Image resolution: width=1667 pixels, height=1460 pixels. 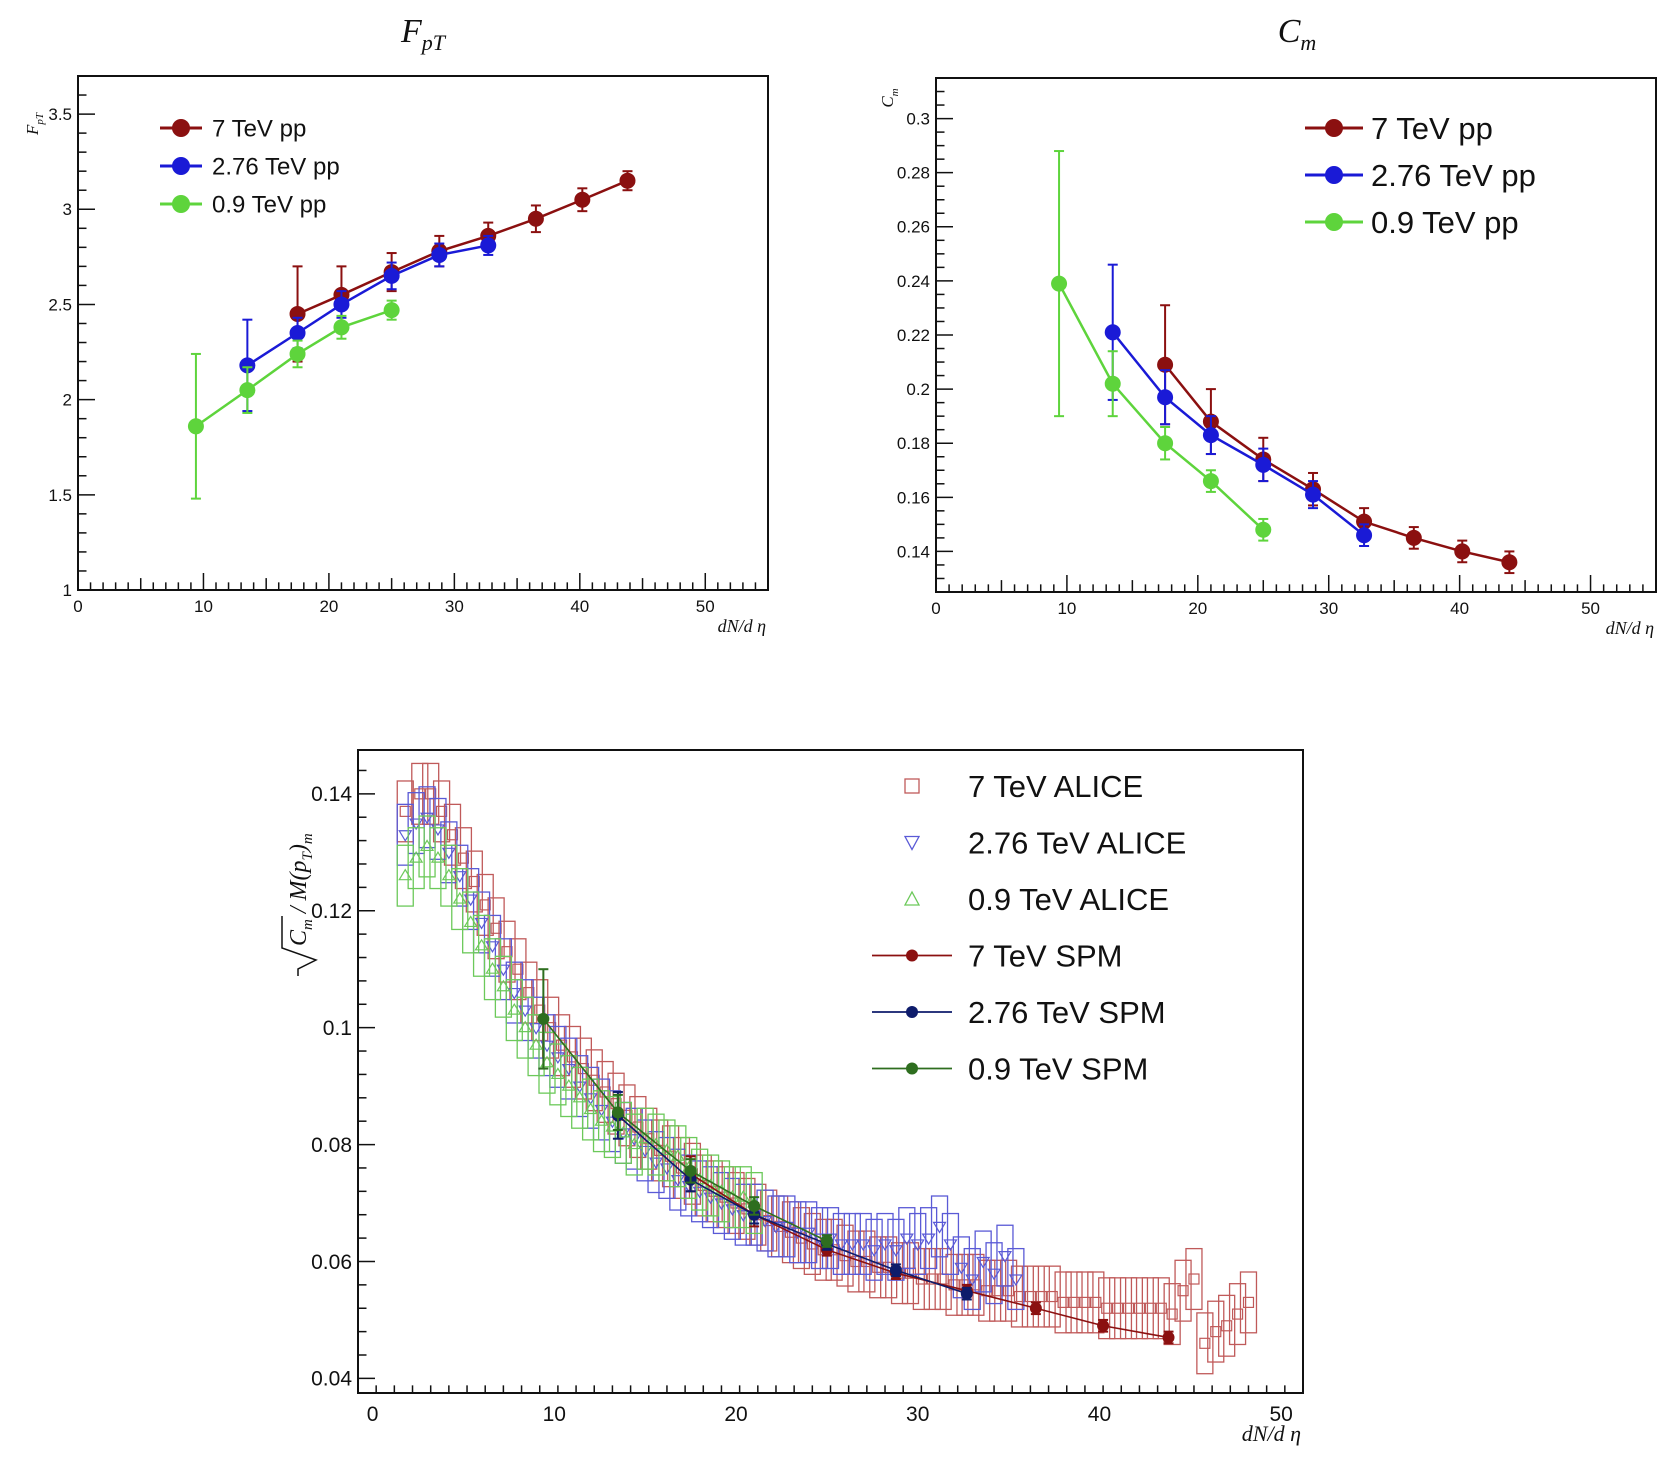 What do you see at coordinates (1238, 434) in the screenshot?
I see `cm-series-1-line` at bounding box center [1238, 434].